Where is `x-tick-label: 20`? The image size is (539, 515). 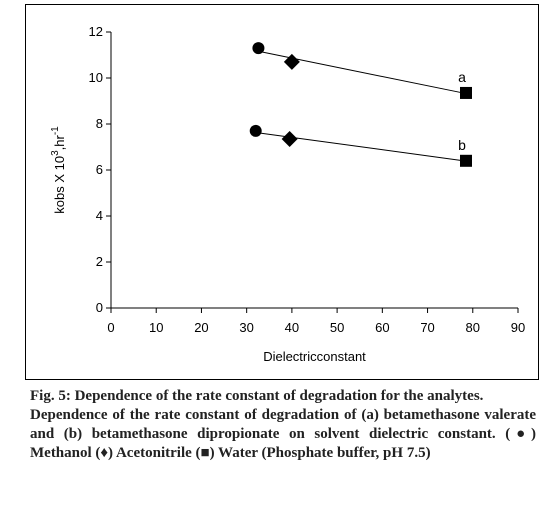
x-tick-label: 20 is located at coordinates (201, 327).